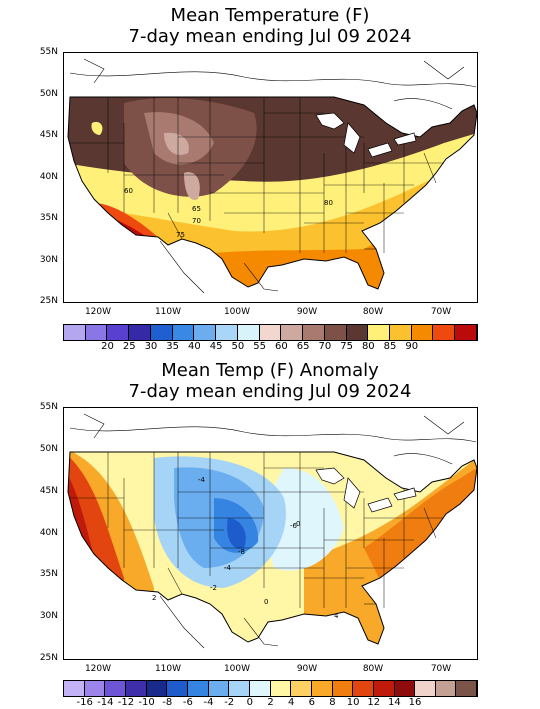  Describe the element at coordinates (394, 702) in the screenshot. I see `colorbar-tick-label: 14` at that location.